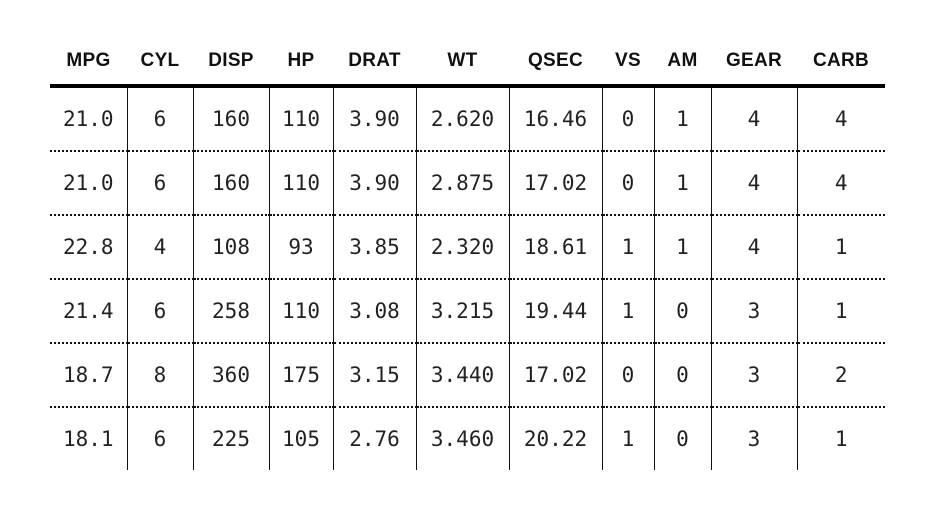 The height and width of the screenshot is (520, 935). What do you see at coordinates (555, 246) in the screenshot?
I see `table-cell: 18.61` at bounding box center [555, 246].